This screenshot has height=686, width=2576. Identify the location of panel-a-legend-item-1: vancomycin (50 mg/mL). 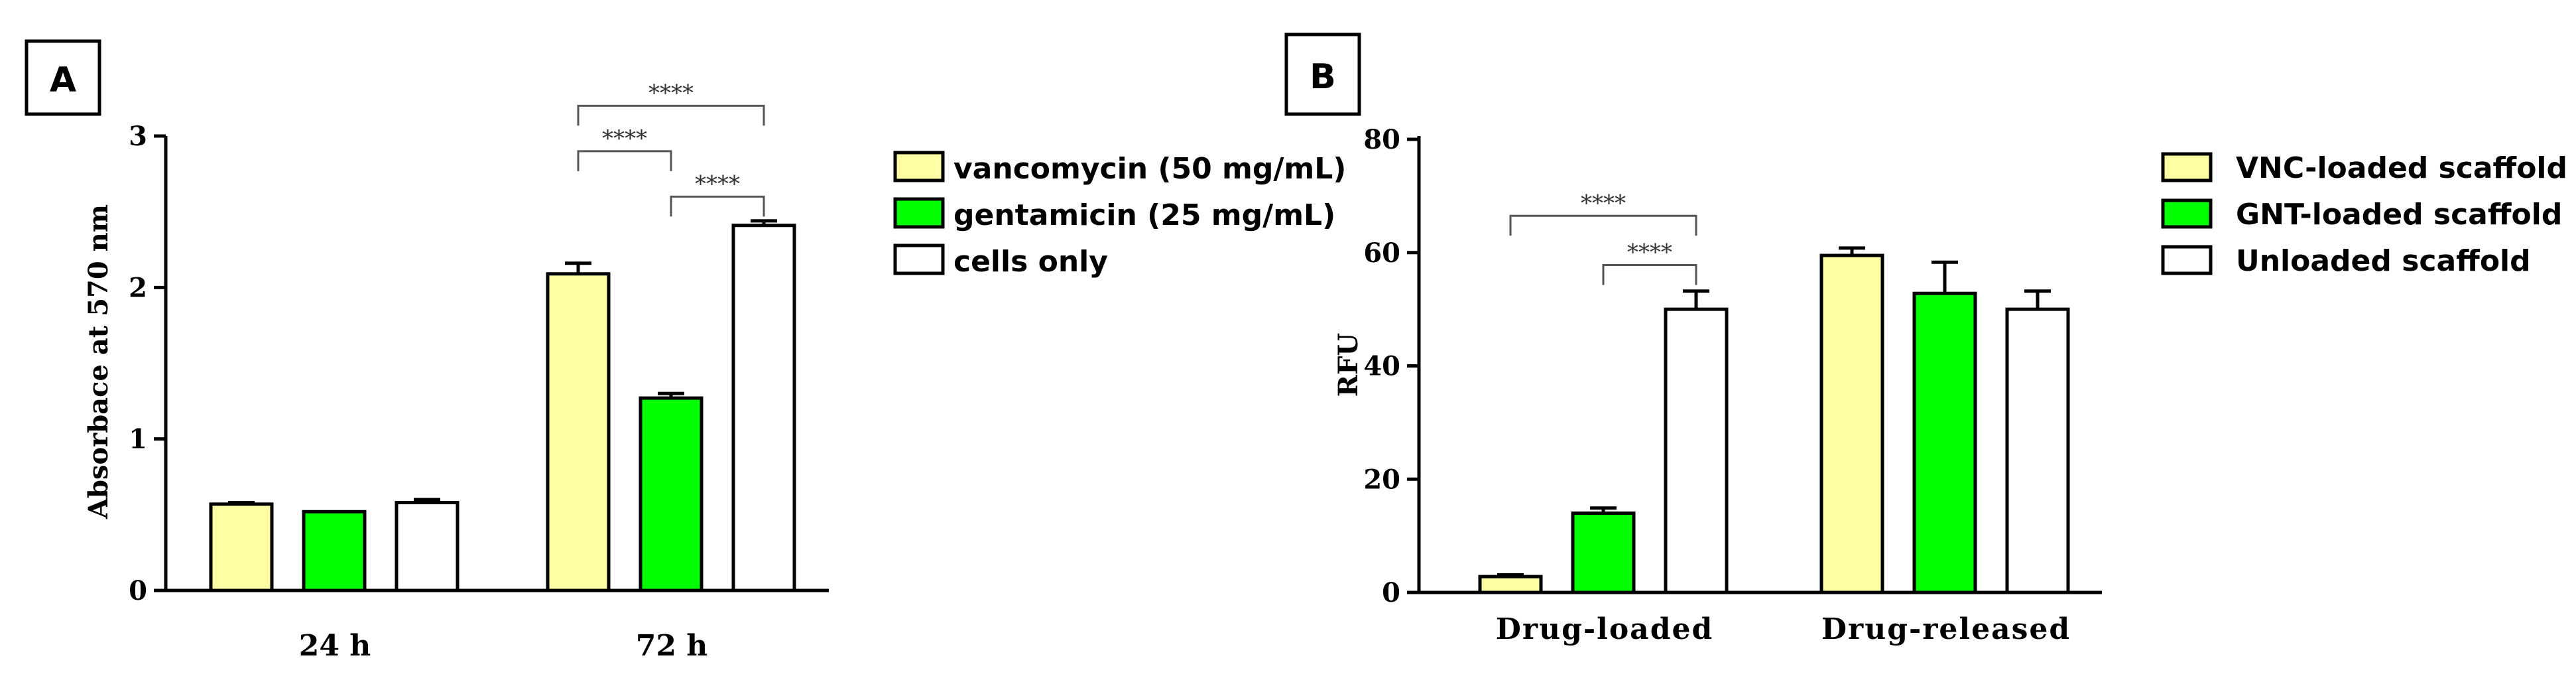
(1119, 169).